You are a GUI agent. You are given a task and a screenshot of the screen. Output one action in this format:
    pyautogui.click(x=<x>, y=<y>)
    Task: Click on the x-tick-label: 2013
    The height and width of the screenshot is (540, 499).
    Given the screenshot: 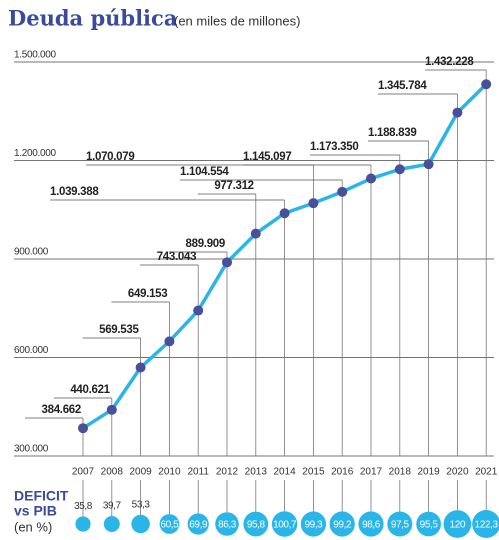 What is the action you would take?
    pyautogui.click(x=256, y=472)
    